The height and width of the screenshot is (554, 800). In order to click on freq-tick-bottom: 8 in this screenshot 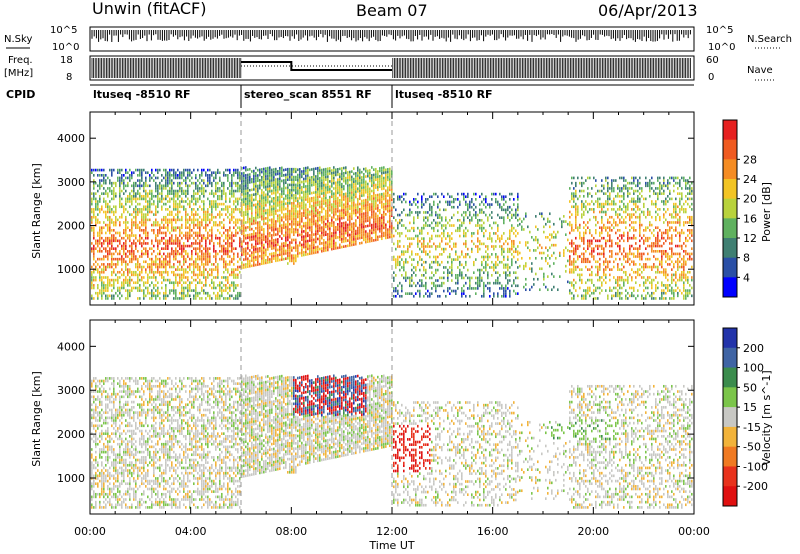, I will do `click(69, 77)`.